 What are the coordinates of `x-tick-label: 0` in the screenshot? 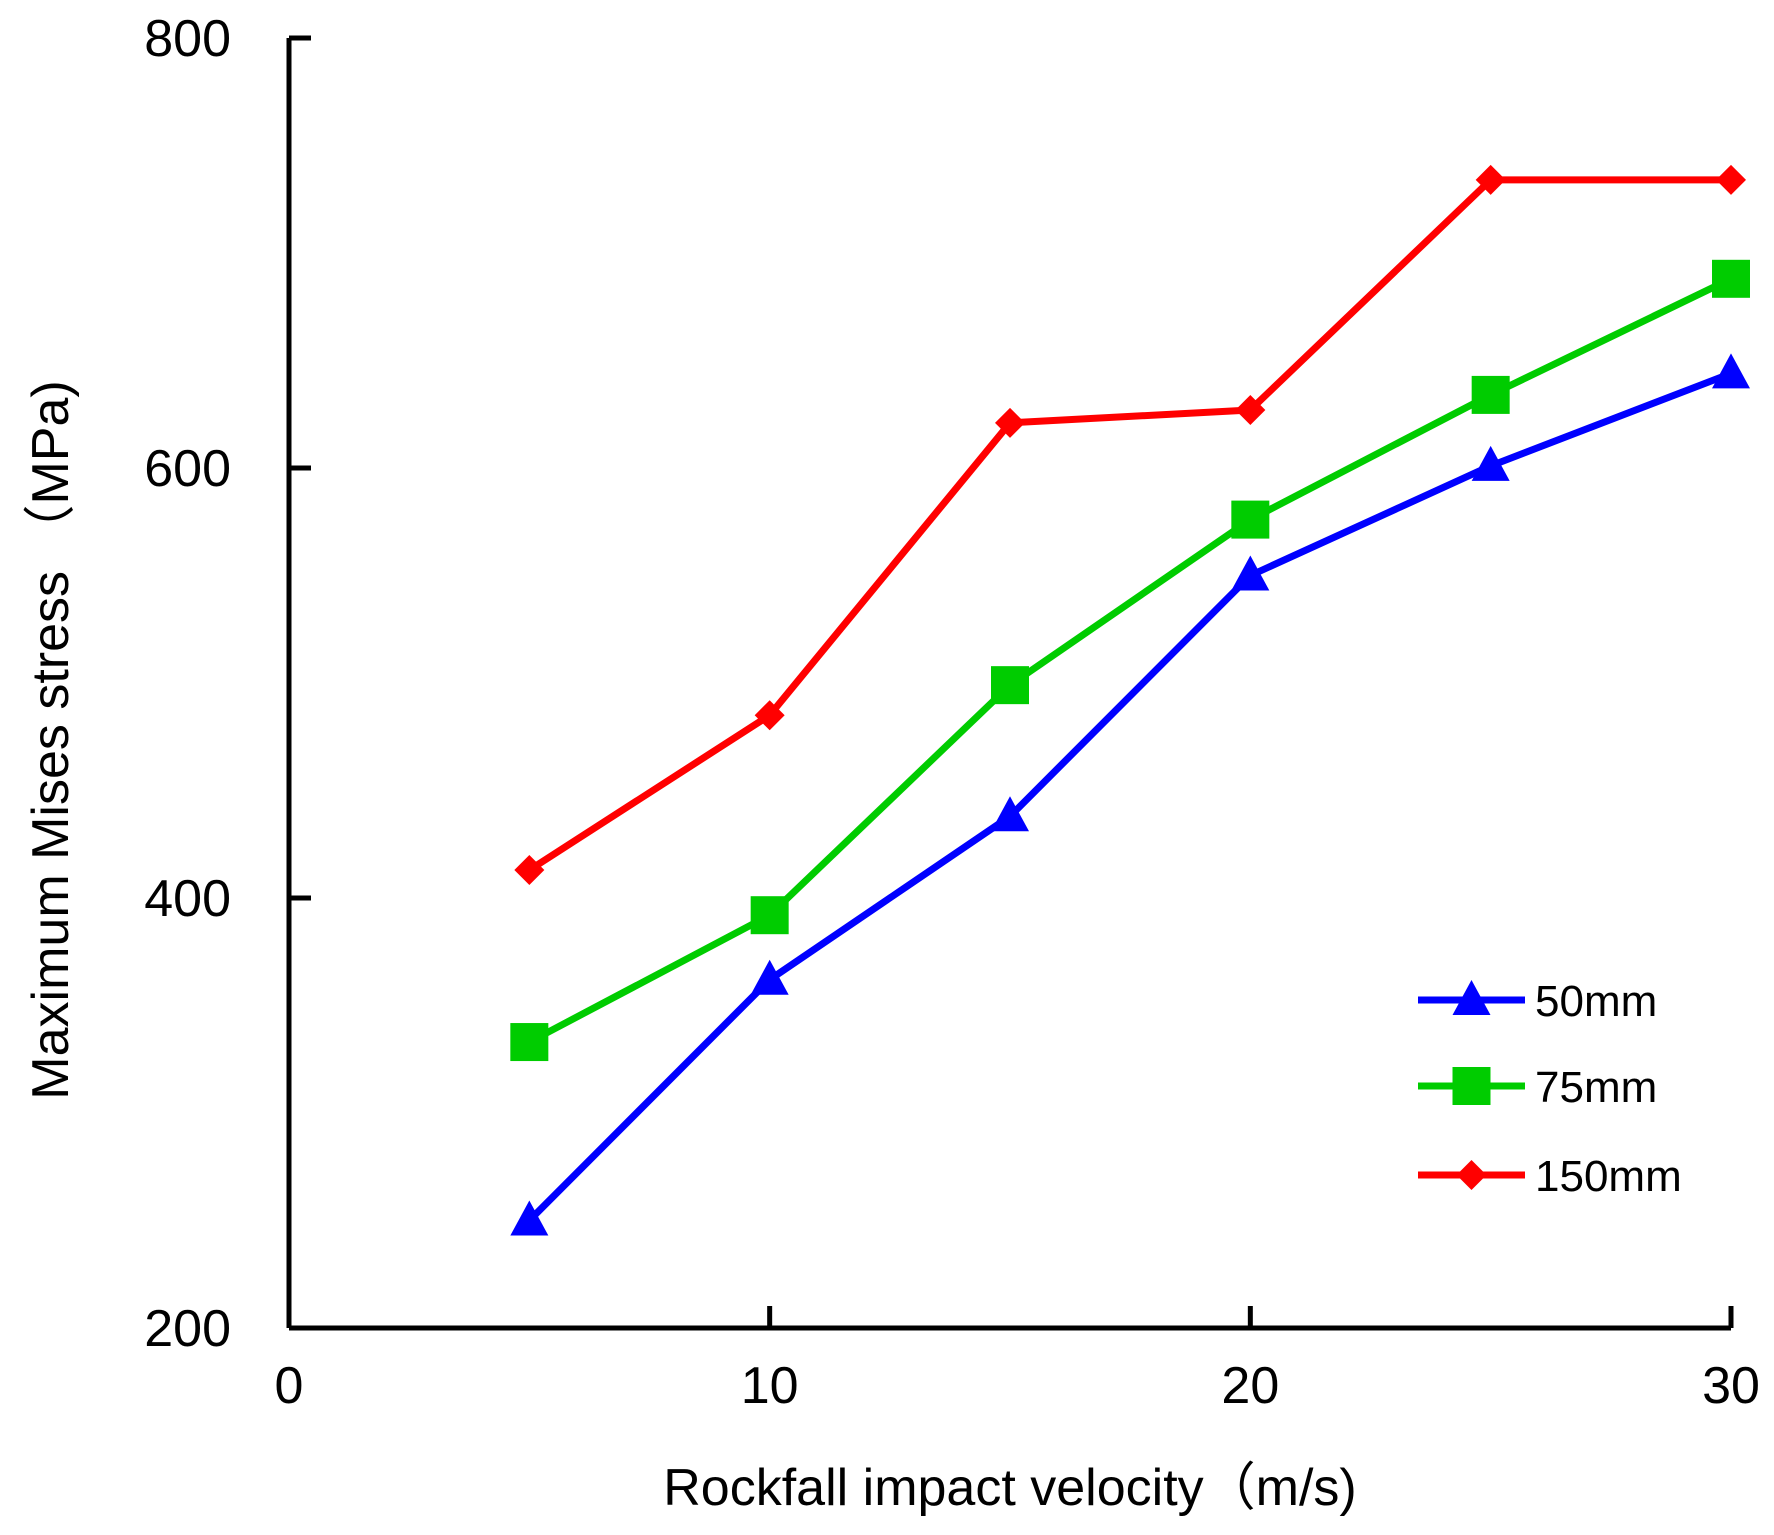 It's located at (289, 1386).